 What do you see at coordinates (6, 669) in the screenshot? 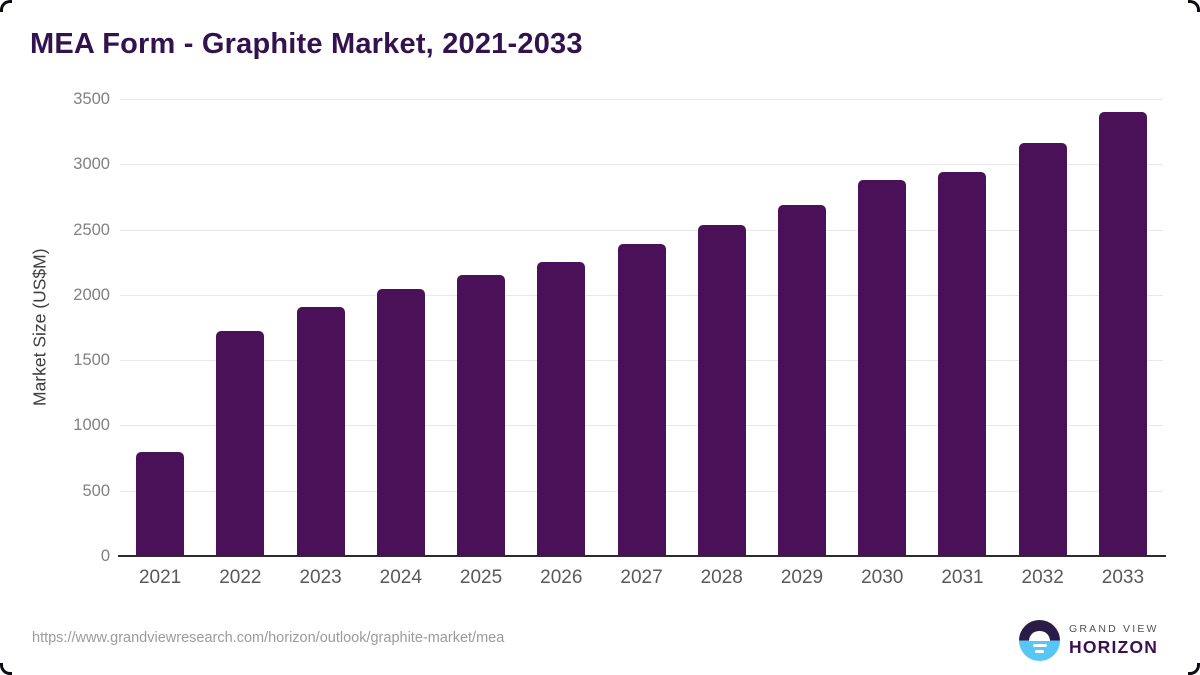
I see `rounded-corner-bottom-left` at bounding box center [6, 669].